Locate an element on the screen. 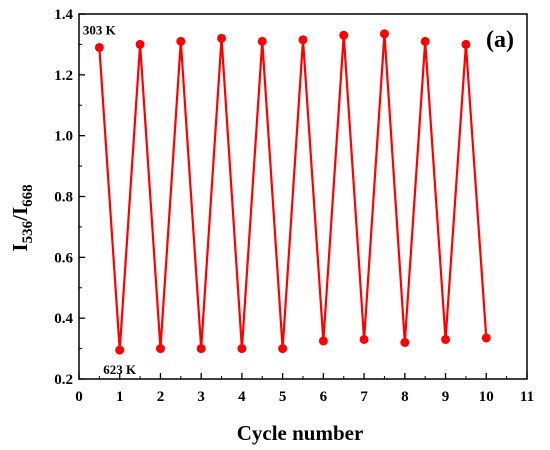 The width and height of the screenshot is (550, 450). x-tick-label: 4 is located at coordinates (242, 397).